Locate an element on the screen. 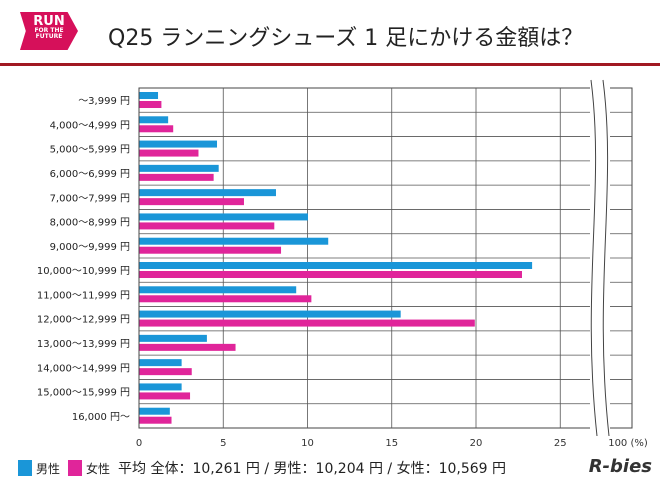 This screenshot has height=482, width=660. category-label: 15,000～15,999 円 is located at coordinates (83, 393).